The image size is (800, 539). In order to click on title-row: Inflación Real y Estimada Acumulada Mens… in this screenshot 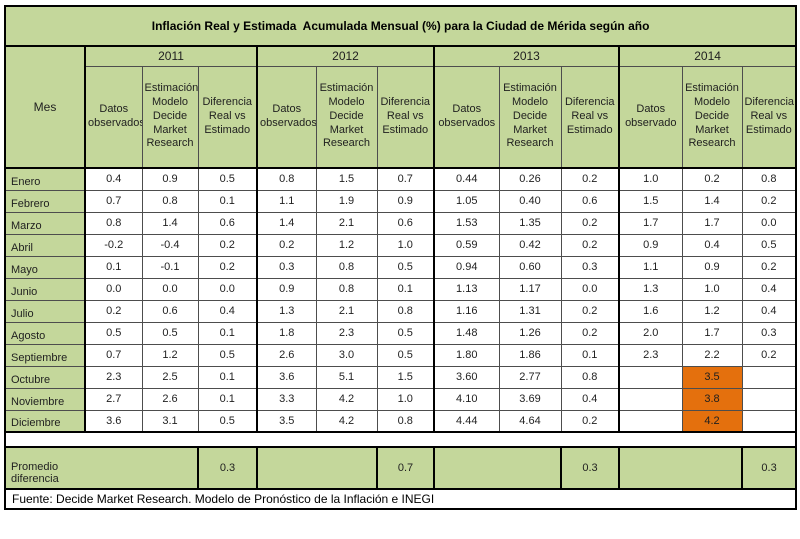, I will do `click(400, 26)`.